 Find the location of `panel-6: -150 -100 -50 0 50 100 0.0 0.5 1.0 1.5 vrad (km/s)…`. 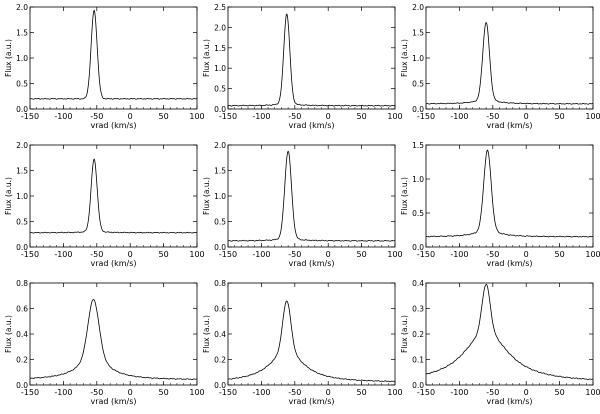

panel-6: -150 -100 -50 0 50 100 0.0 0.5 1.0 1.5 vrad (km/s)… is located at coordinates (500, 204).